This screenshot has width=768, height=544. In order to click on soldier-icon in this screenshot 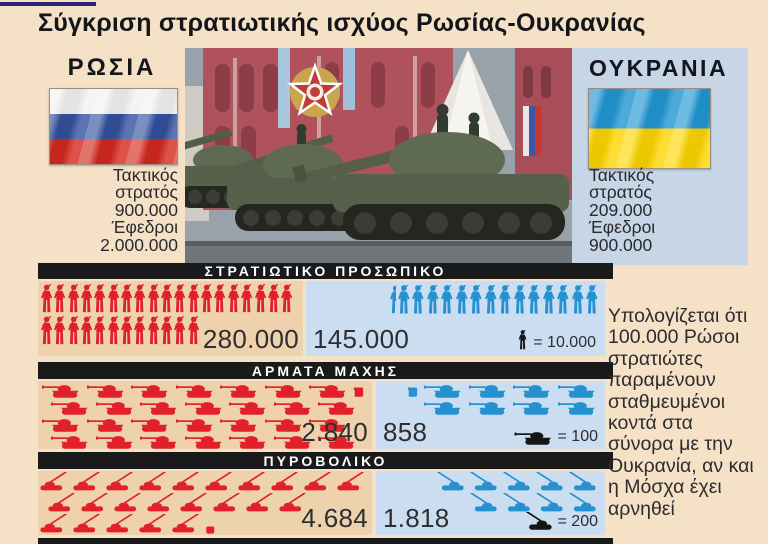, I will do `click(522, 340)`.